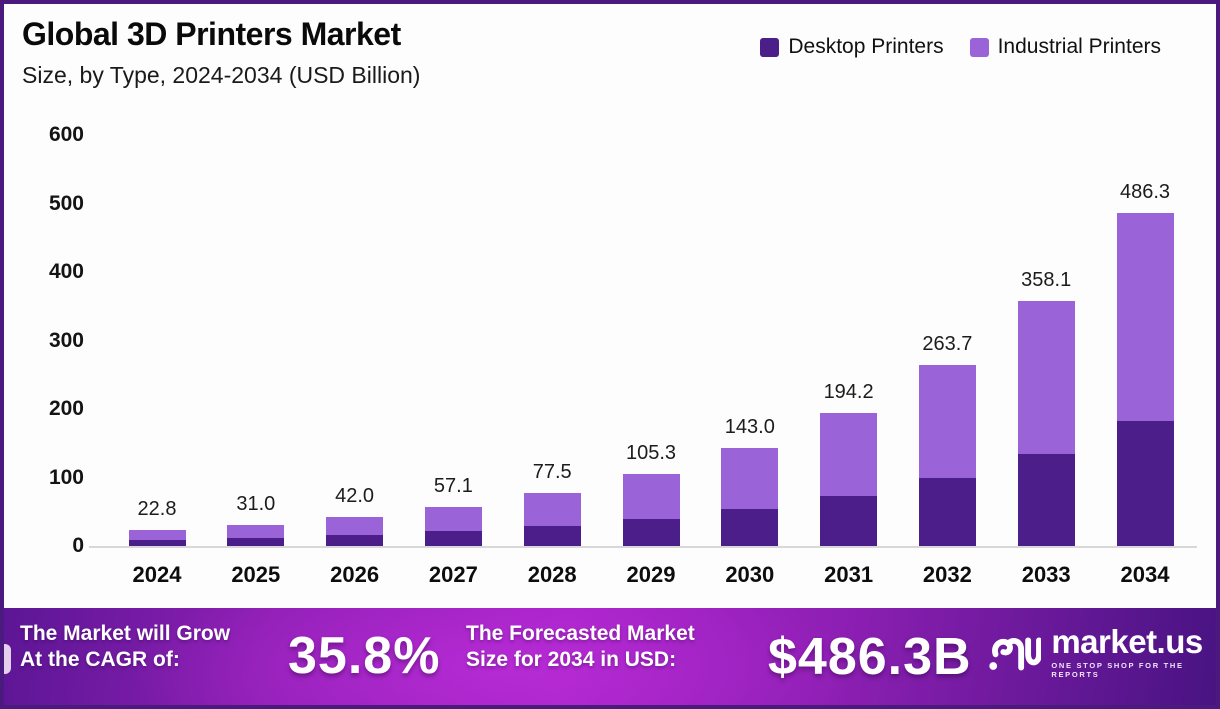 The height and width of the screenshot is (709, 1220). I want to click on bar-value-label-2031: 194.2, so click(848, 391).